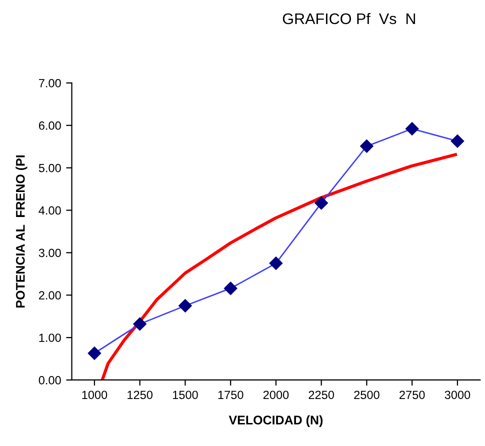  Describe the element at coordinates (185, 395) in the screenshot. I see `x-tick-label: 1500` at that location.